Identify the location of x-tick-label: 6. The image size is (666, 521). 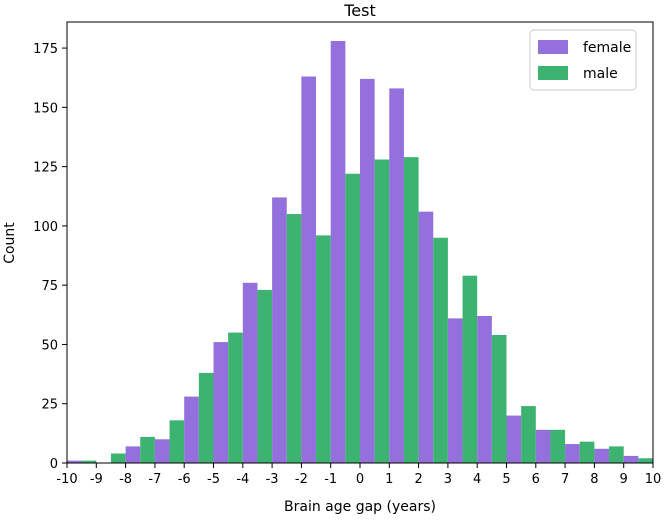
(536, 479).